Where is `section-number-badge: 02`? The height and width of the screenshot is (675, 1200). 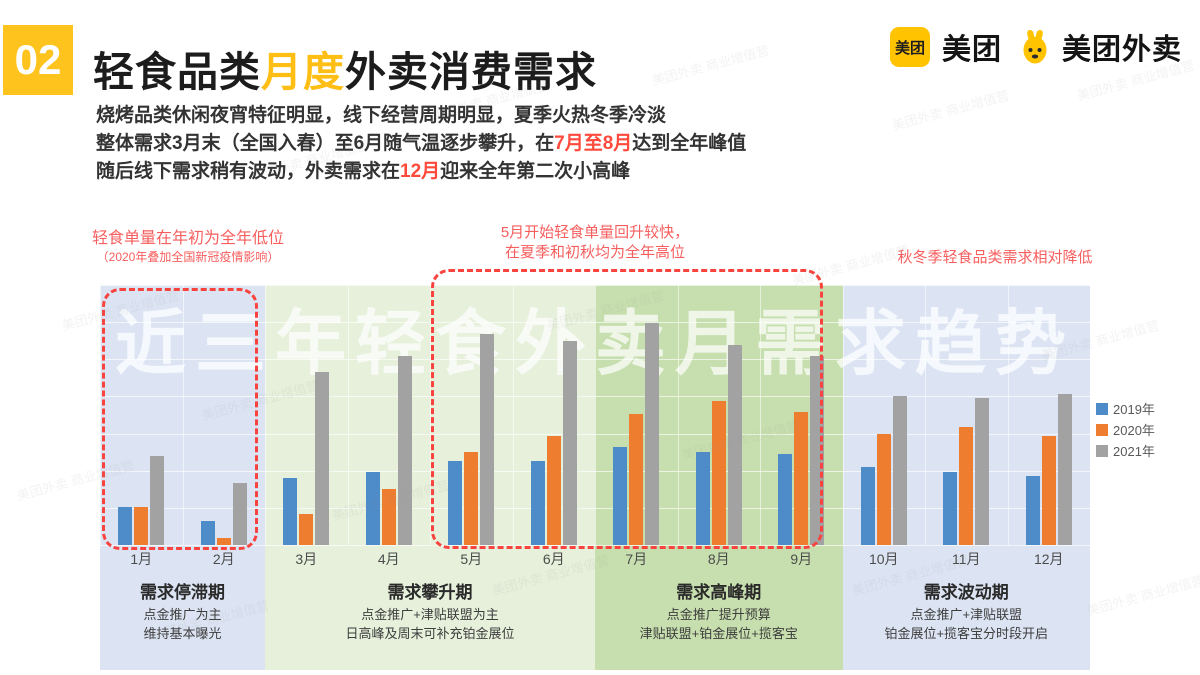
section-number-badge: 02 is located at coordinates (38, 60).